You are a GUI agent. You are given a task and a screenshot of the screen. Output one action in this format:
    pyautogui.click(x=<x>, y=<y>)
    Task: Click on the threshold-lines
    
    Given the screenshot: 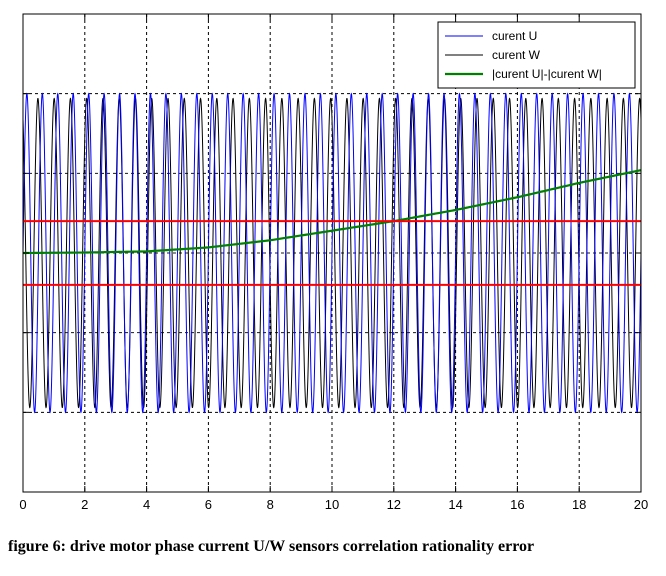 What is the action you would take?
    pyautogui.click(x=332, y=253)
    